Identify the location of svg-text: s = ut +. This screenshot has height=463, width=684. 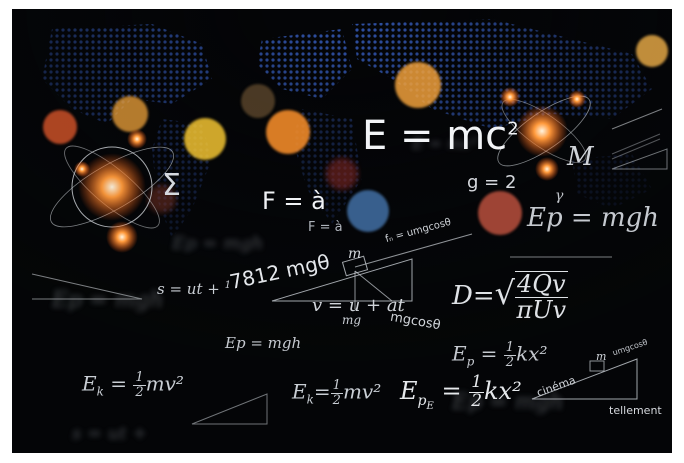
(109, 433).